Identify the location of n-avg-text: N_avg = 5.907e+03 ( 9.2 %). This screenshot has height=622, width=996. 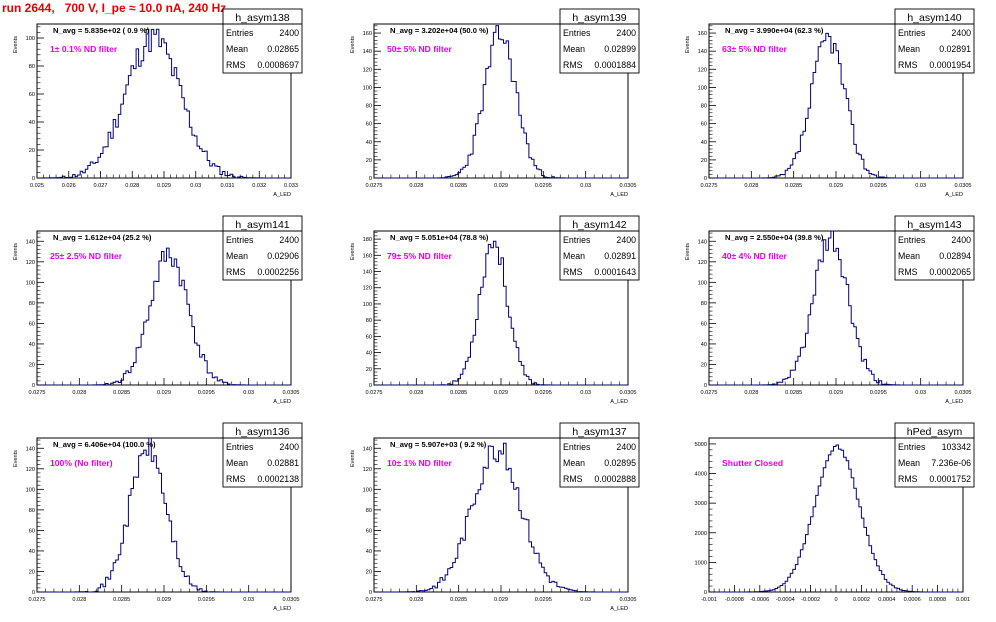
(438, 444).